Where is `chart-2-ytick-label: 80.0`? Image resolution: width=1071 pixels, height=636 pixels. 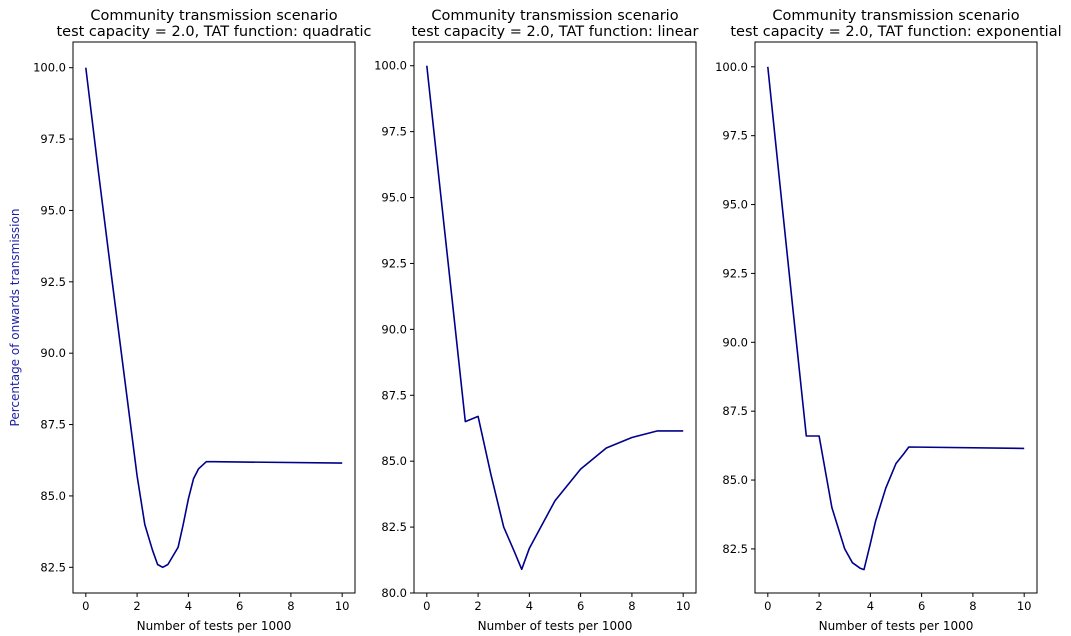 chart-2-ytick-label: 80.0 is located at coordinates (394, 593).